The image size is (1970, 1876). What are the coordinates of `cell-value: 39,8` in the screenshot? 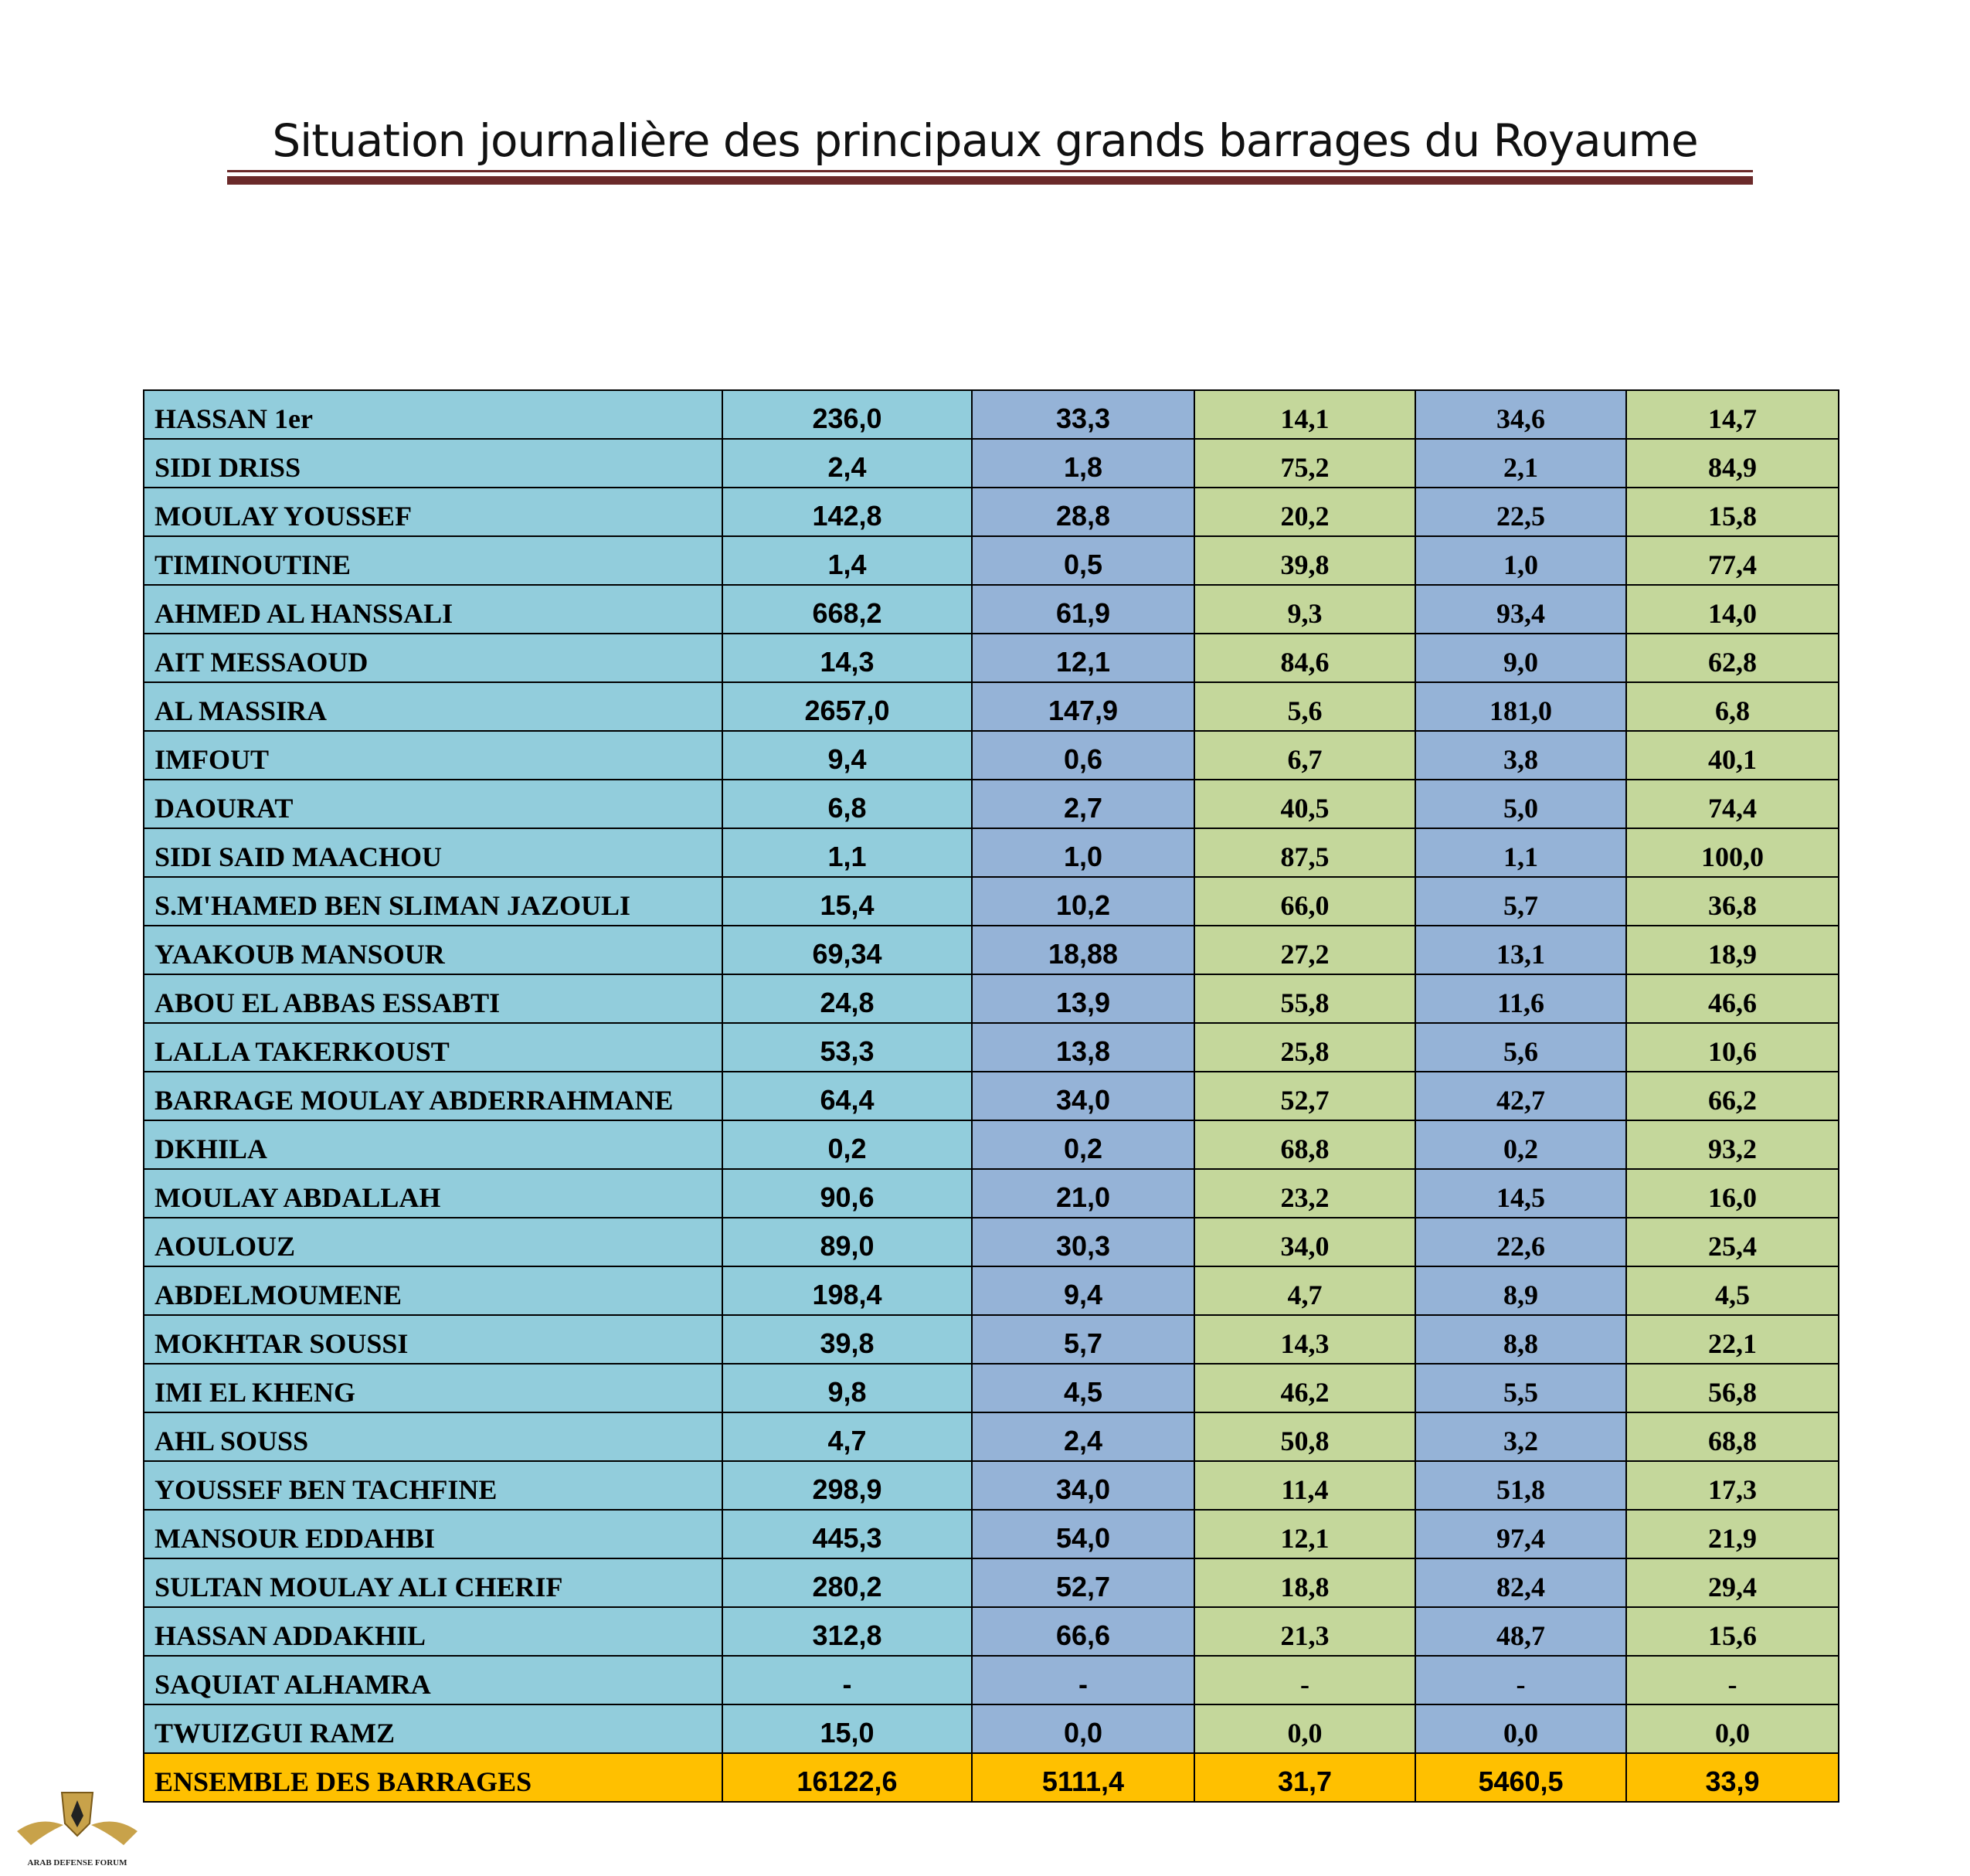 It's located at (1305, 560).